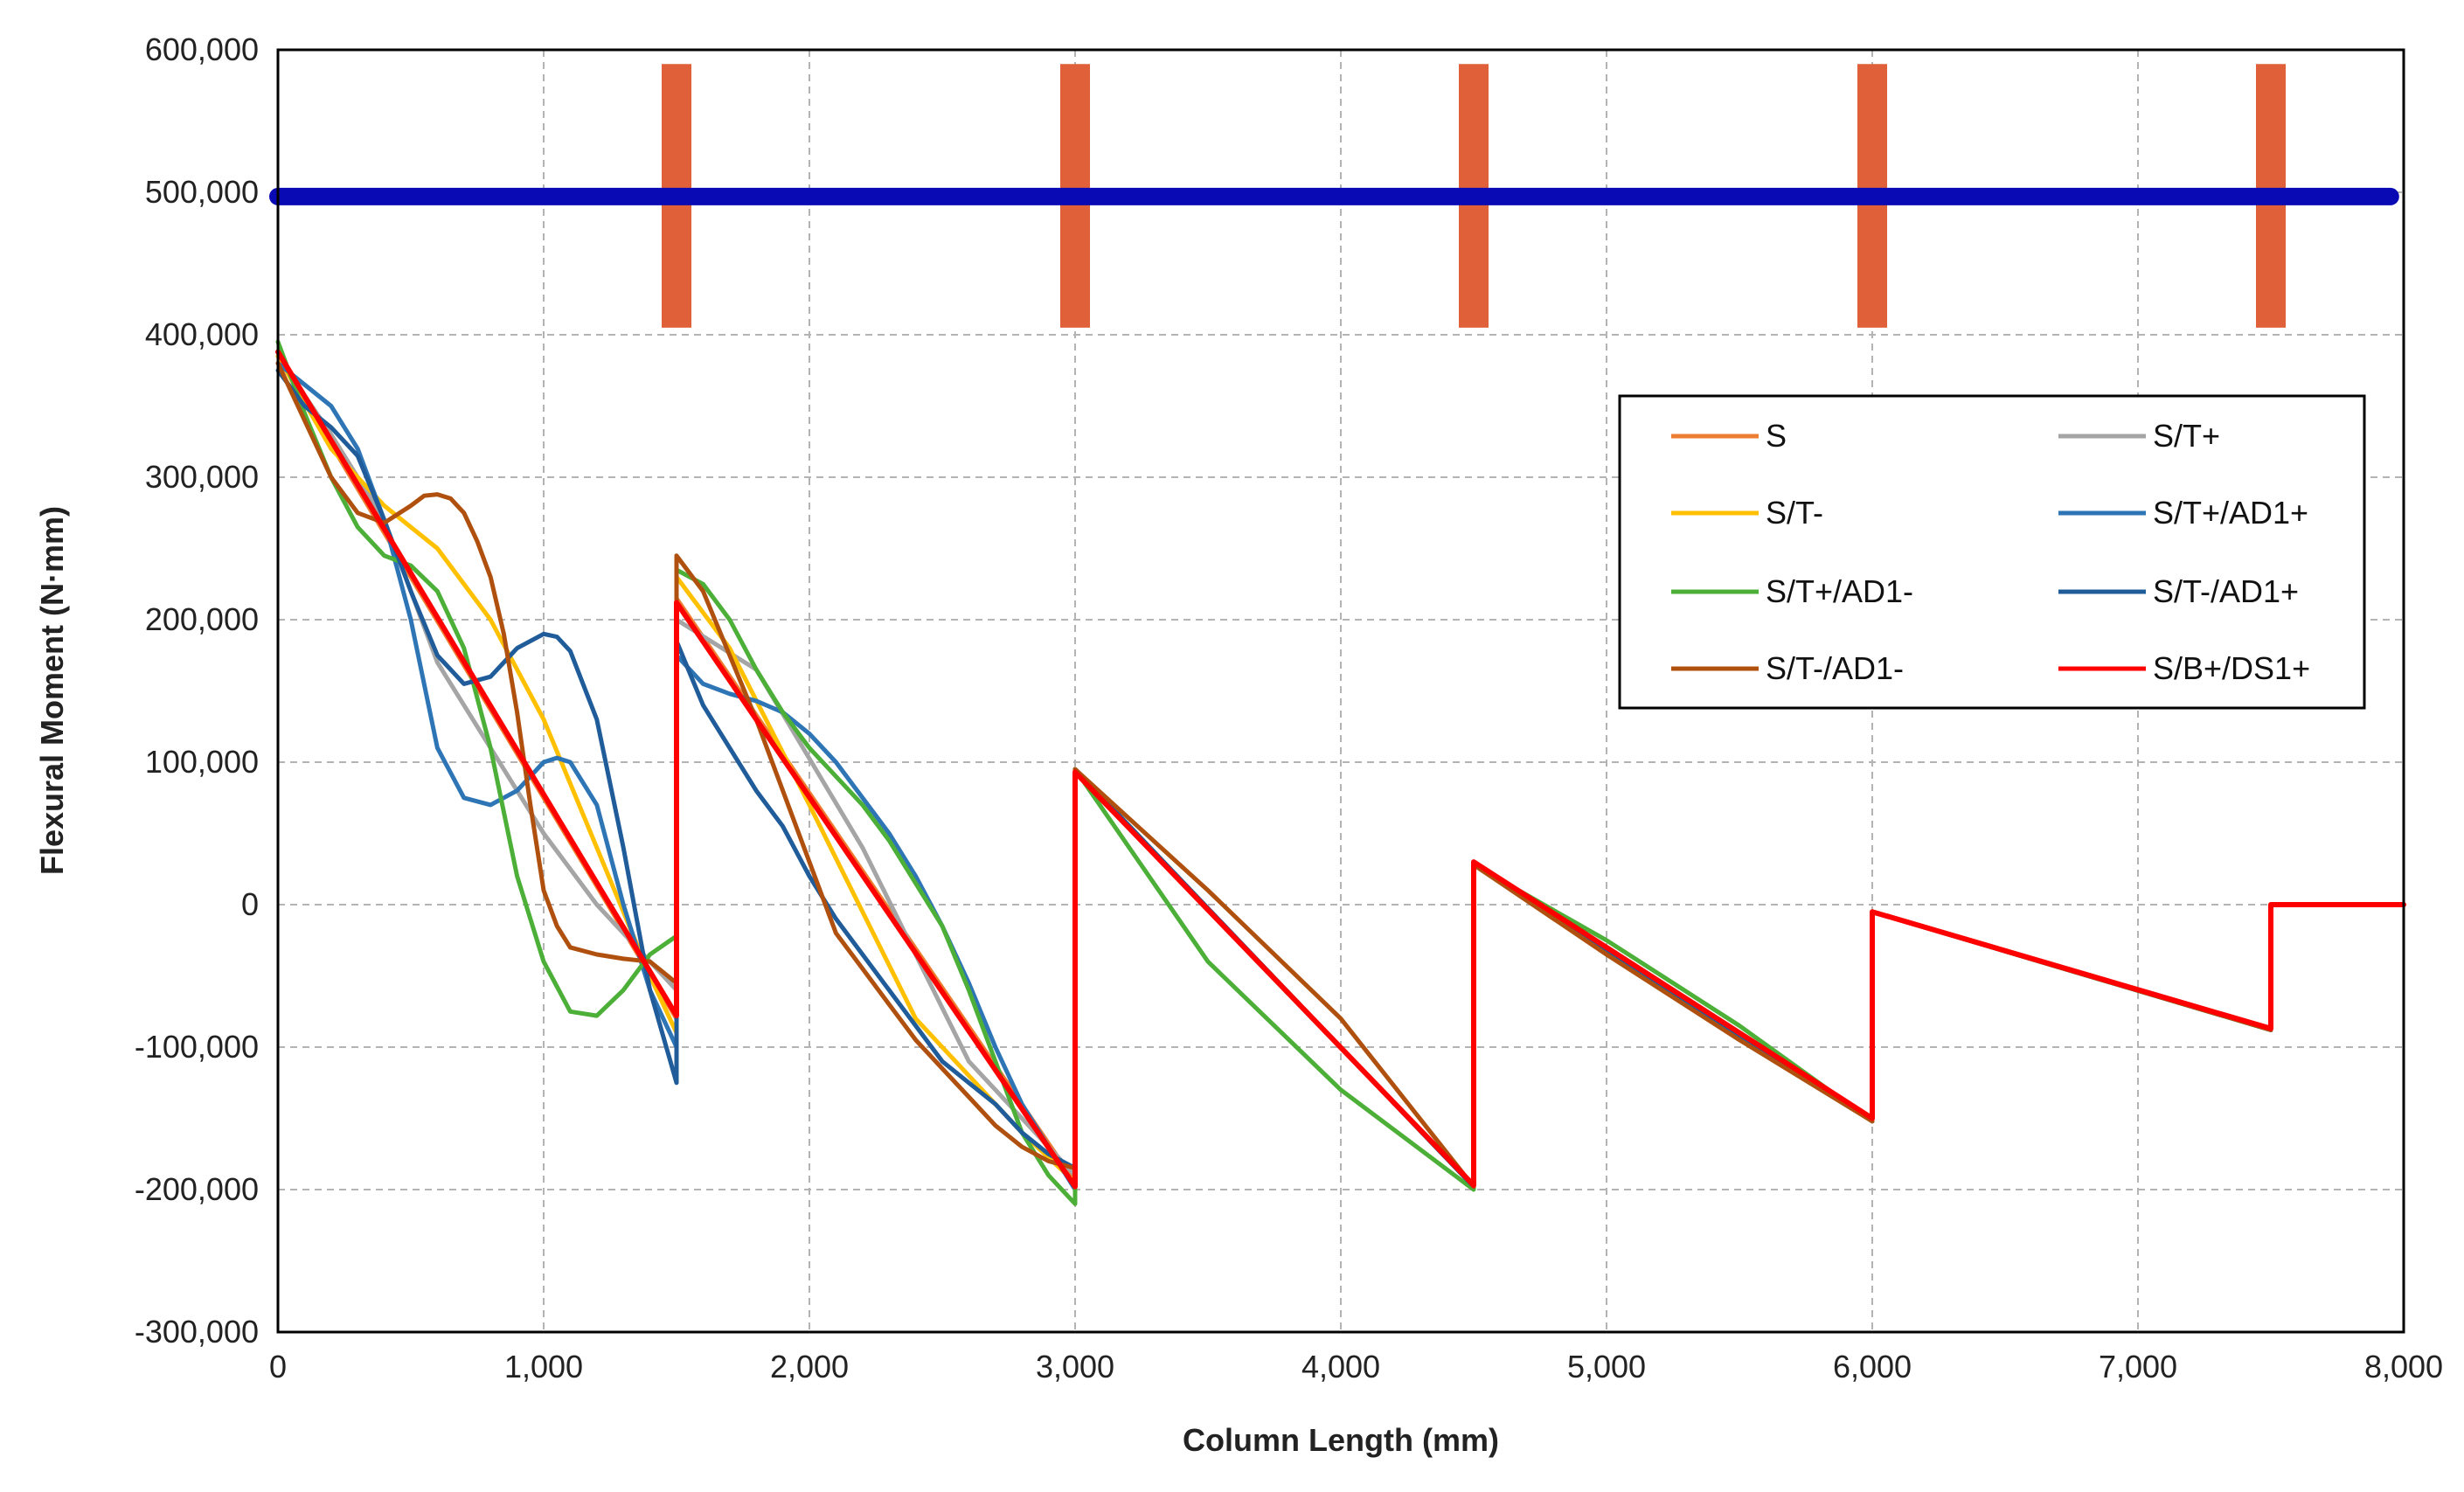  I want to click on y-tick-label: 200,000, so click(202, 619).